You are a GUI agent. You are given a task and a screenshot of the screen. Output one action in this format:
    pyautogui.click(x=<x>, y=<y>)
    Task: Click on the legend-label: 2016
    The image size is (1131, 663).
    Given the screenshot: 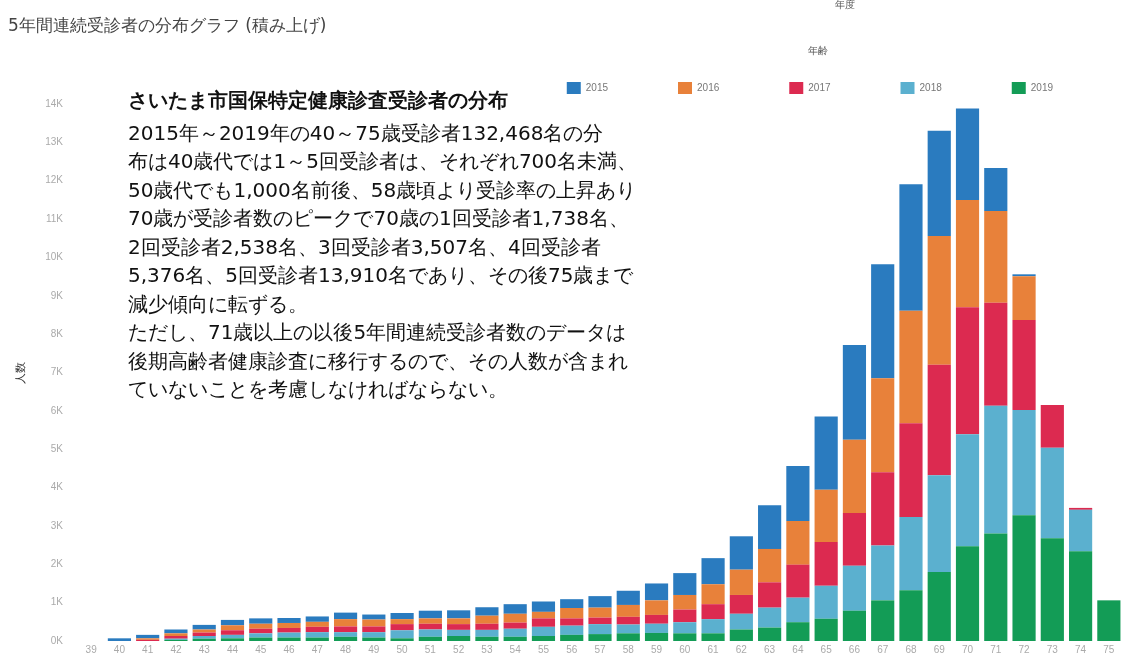 What is the action you would take?
    pyautogui.click(x=708, y=87)
    